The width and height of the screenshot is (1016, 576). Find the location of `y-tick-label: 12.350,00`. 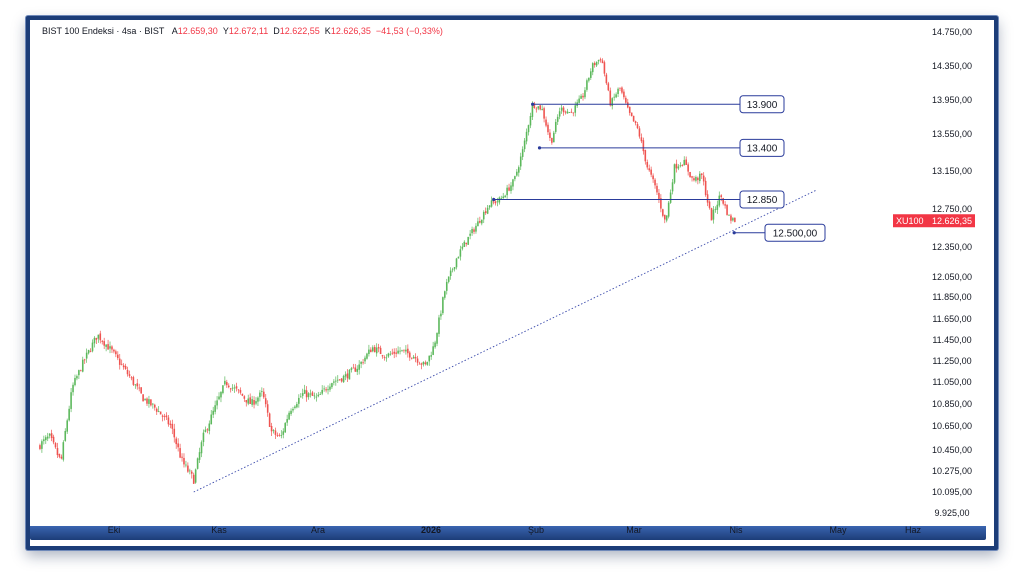

y-tick-label: 12.350,00 is located at coordinates (952, 247).